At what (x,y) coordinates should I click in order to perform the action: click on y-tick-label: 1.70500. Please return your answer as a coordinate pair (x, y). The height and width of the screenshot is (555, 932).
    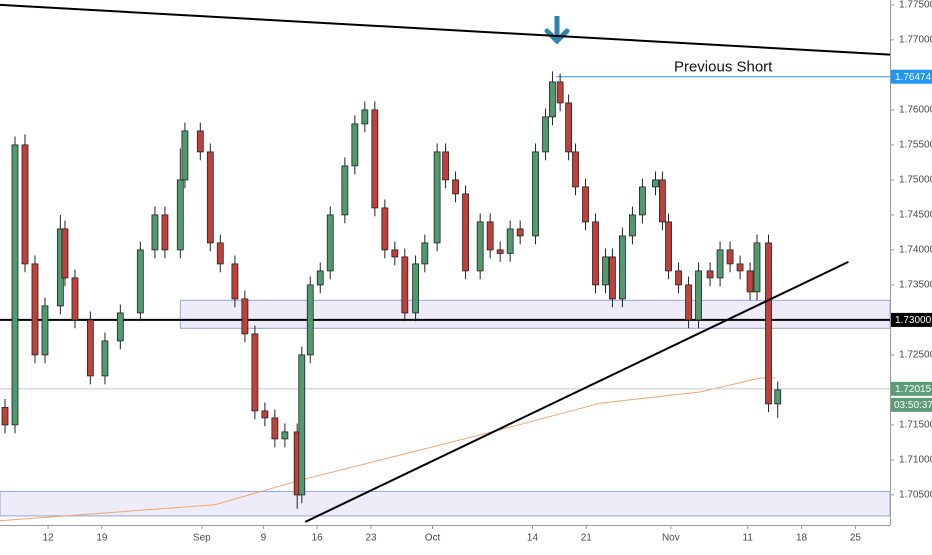
    Looking at the image, I should click on (915, 495).